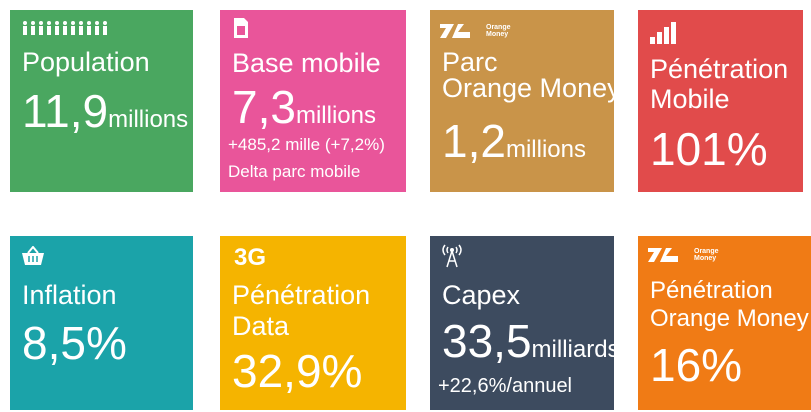 The image size is (811, 412). I want to click on value: 32,9%, so click(297, 371).